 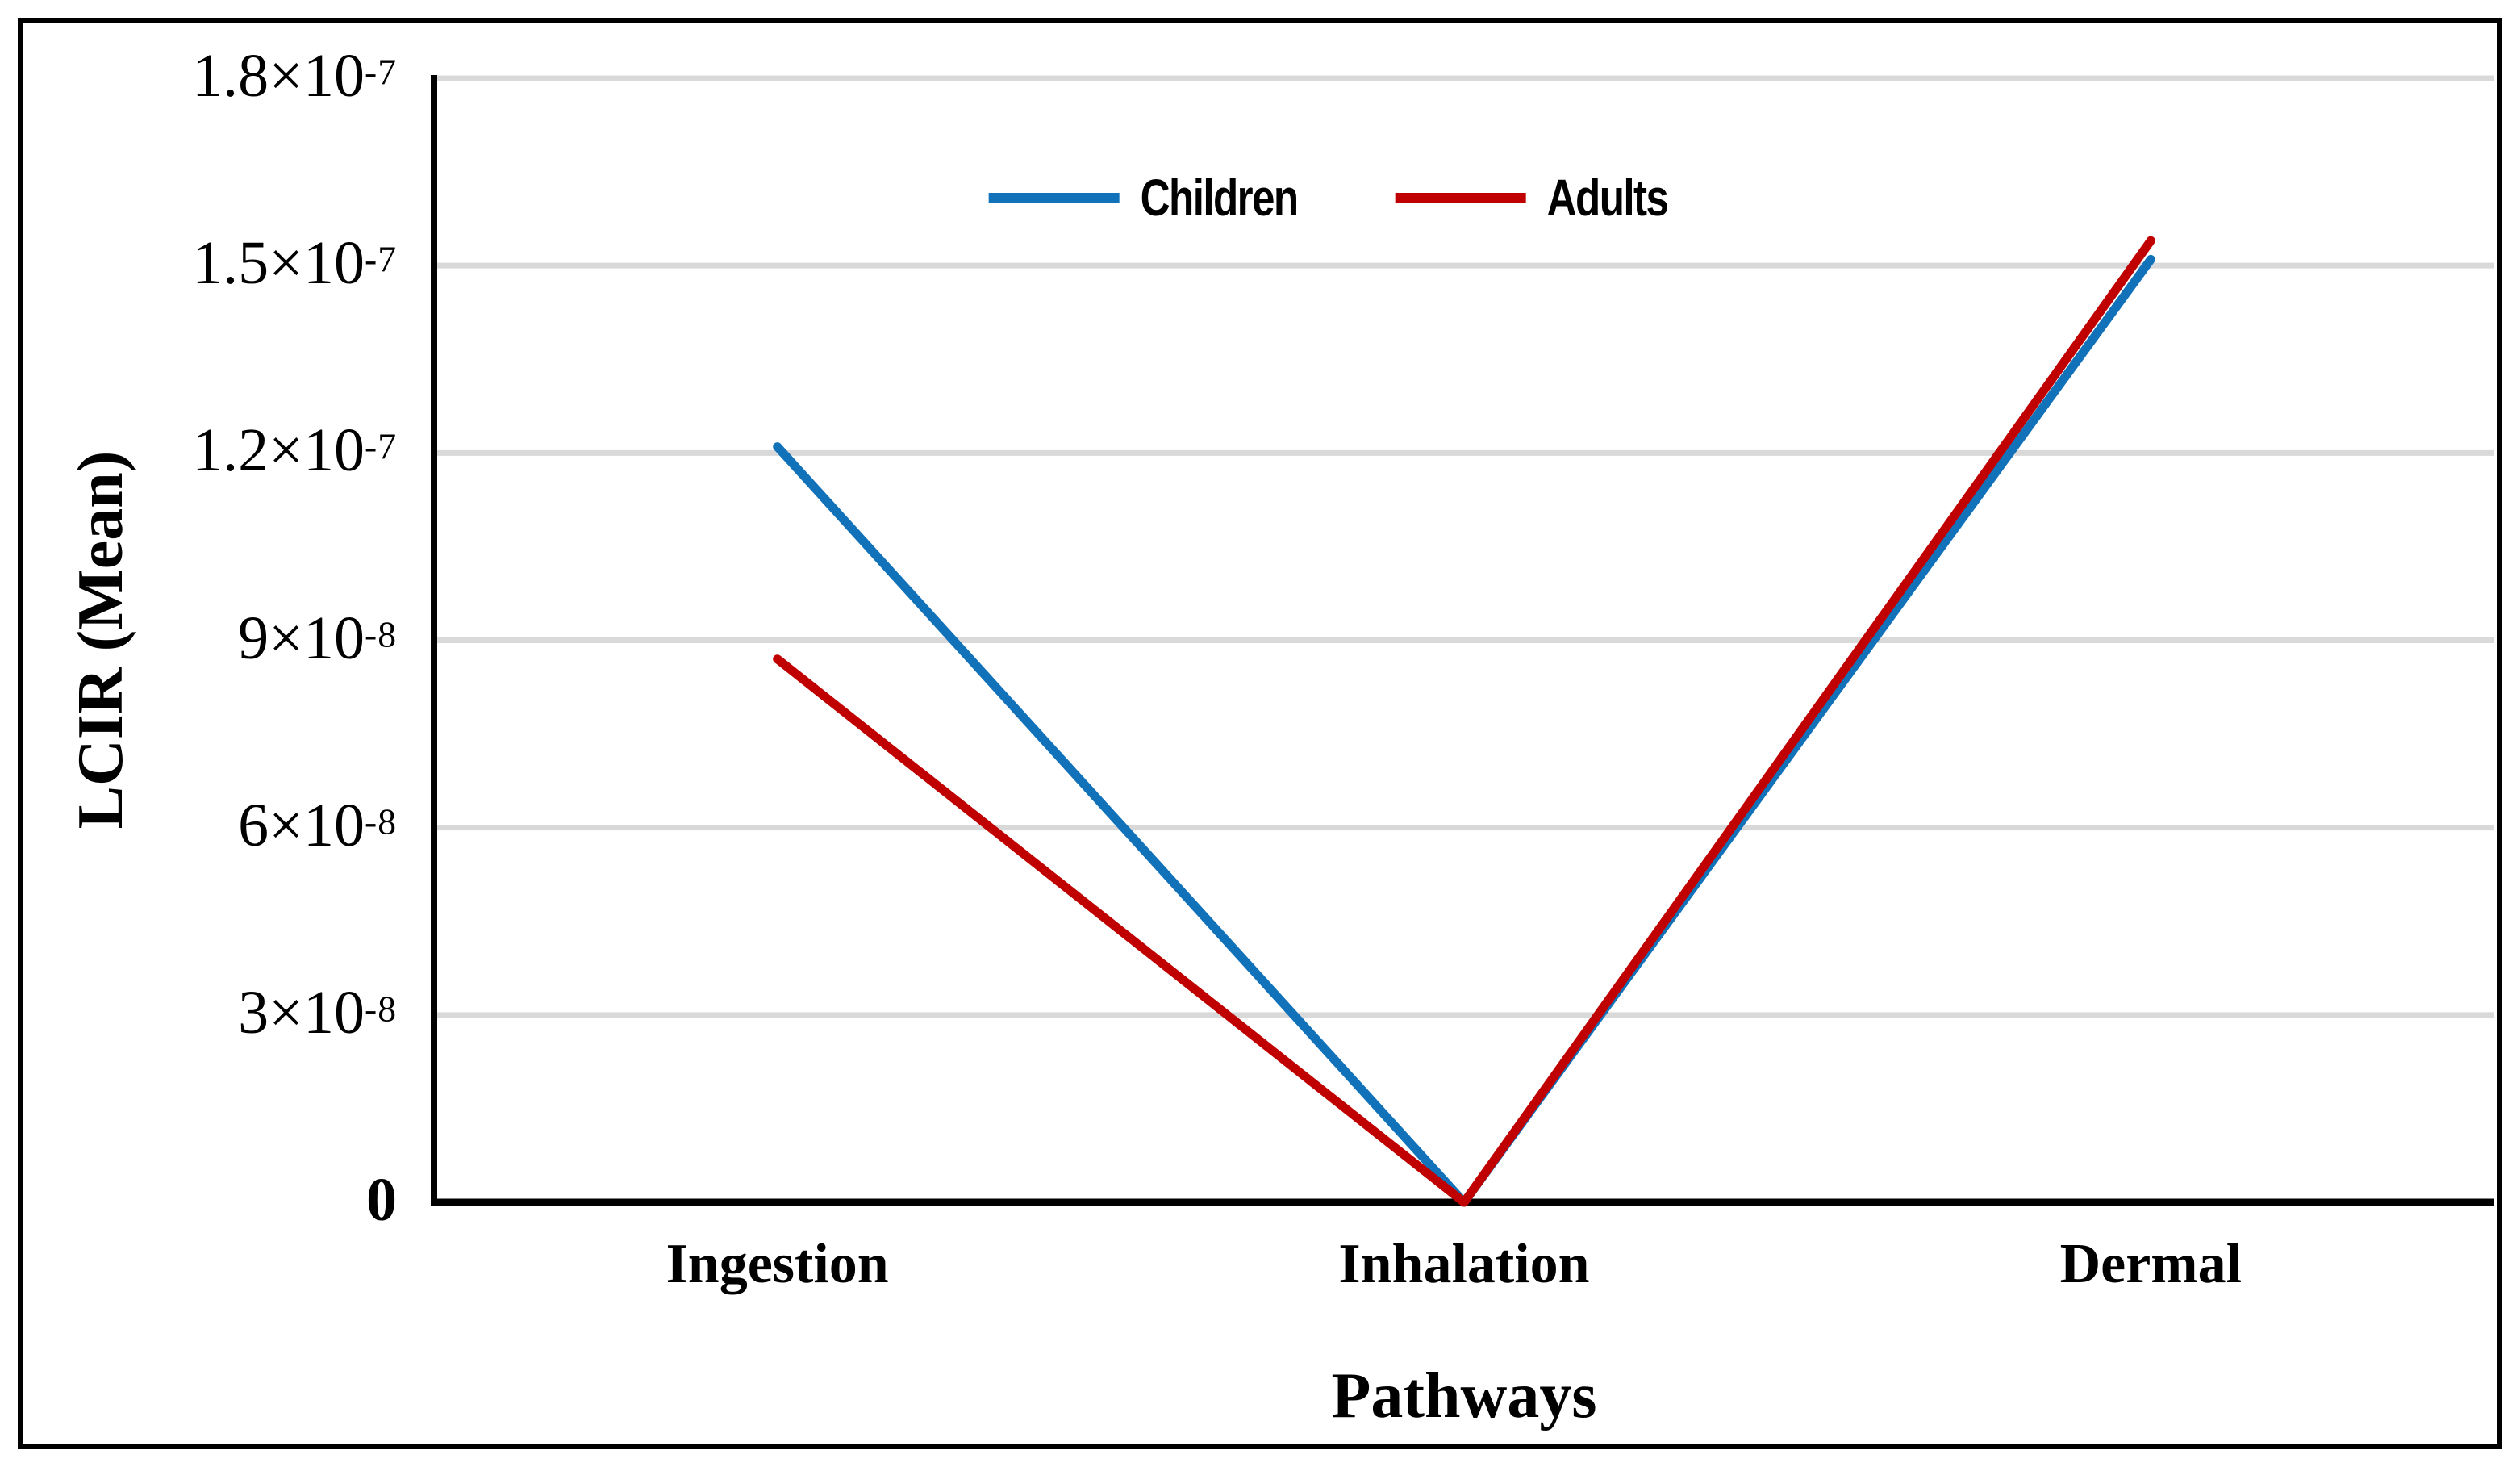 I want to click on legend: Children Adults, so click(x=1343, y=198).